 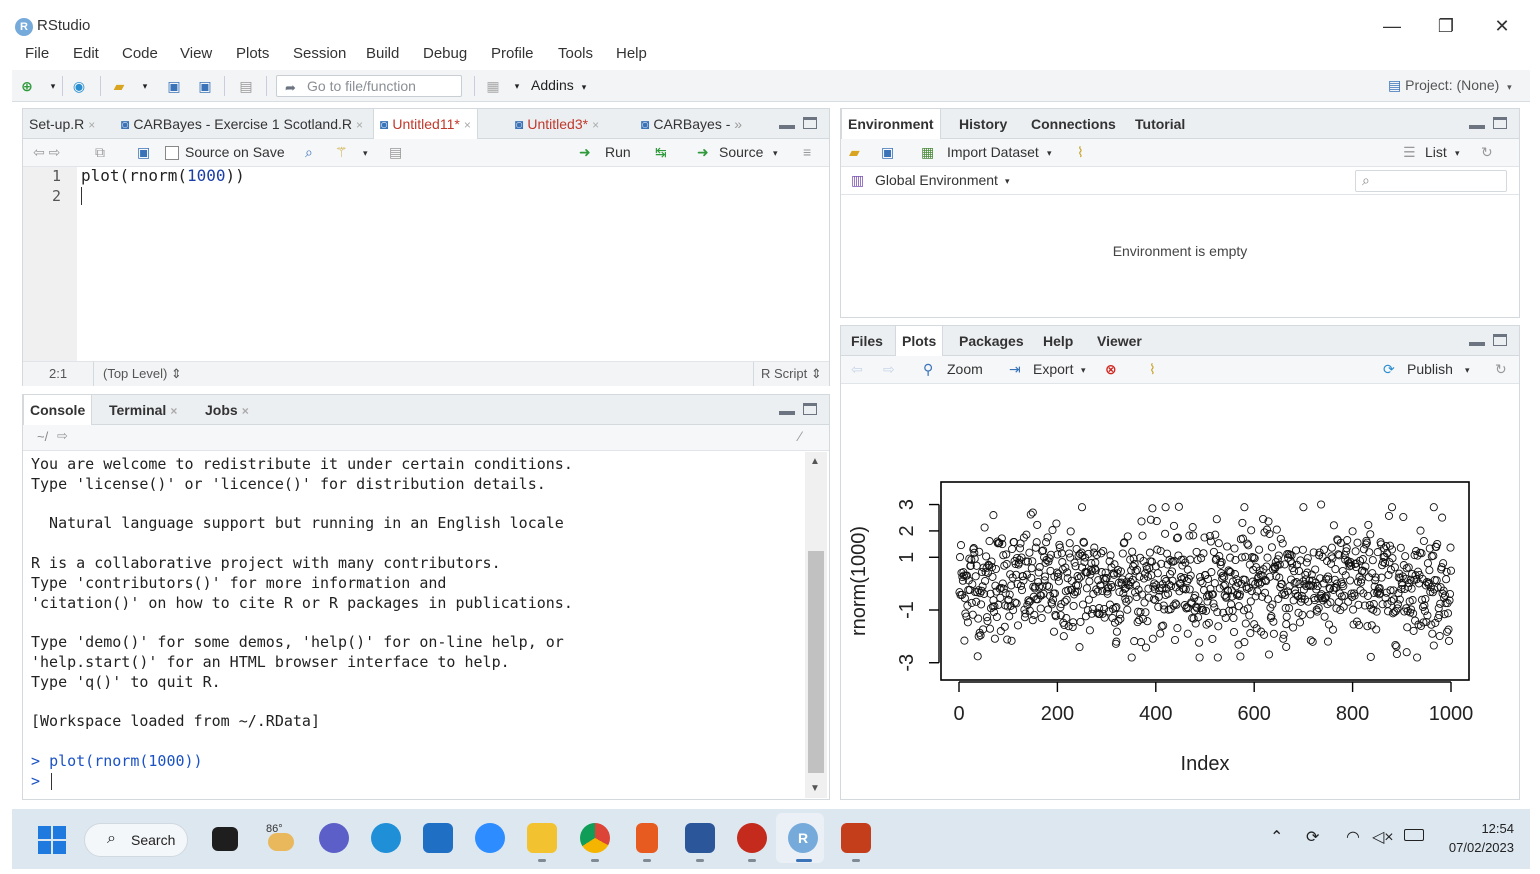 I want to click on save-all-icon: ▣, so click(x=205, y=86).